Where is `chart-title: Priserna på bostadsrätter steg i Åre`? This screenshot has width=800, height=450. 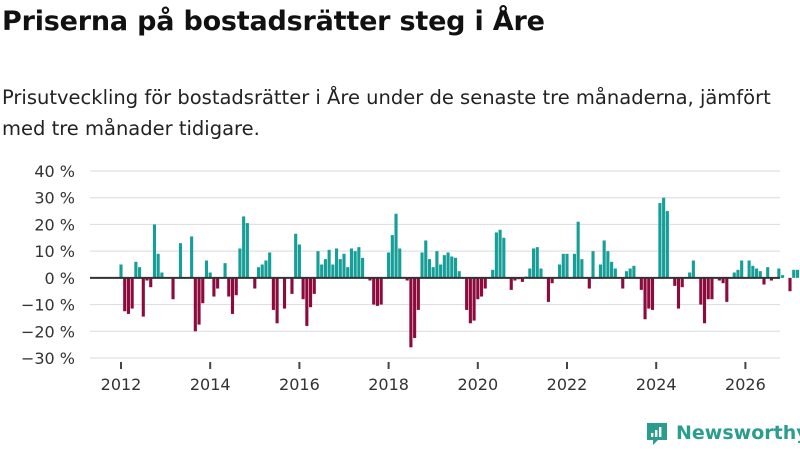
chart-title: Priserna på bostadsrätter steg i Åre is located at coordinates (273, 21).